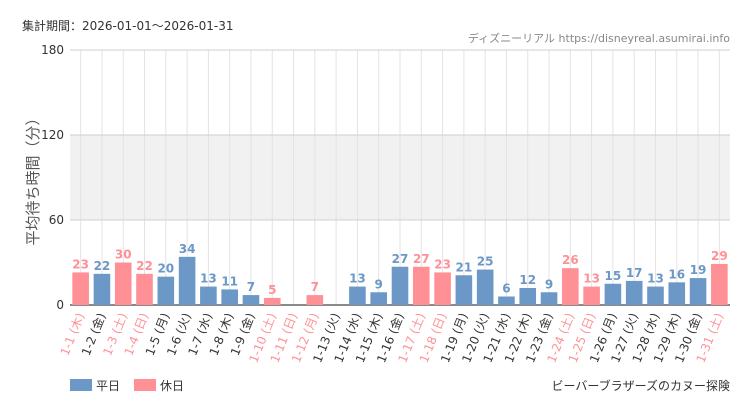  Describe the element at coordinates (613, 276) in the screenshot. I see `data-label: 15` at that location.